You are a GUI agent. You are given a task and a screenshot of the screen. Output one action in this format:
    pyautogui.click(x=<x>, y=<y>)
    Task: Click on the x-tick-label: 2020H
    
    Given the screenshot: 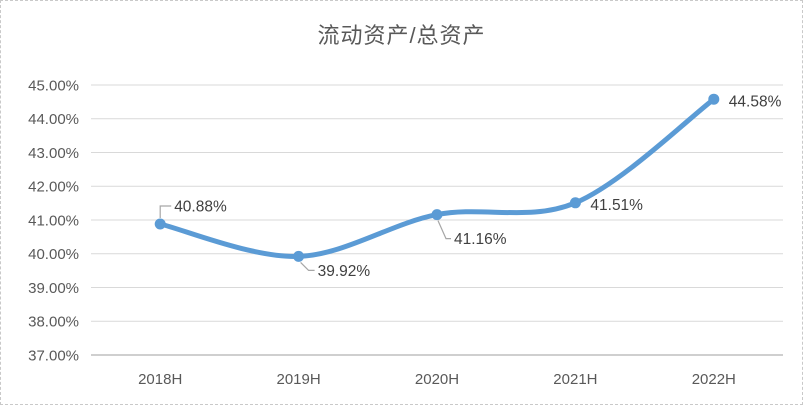 What is the action you would take?
    pyautogui.click(x=437, y=379)
    